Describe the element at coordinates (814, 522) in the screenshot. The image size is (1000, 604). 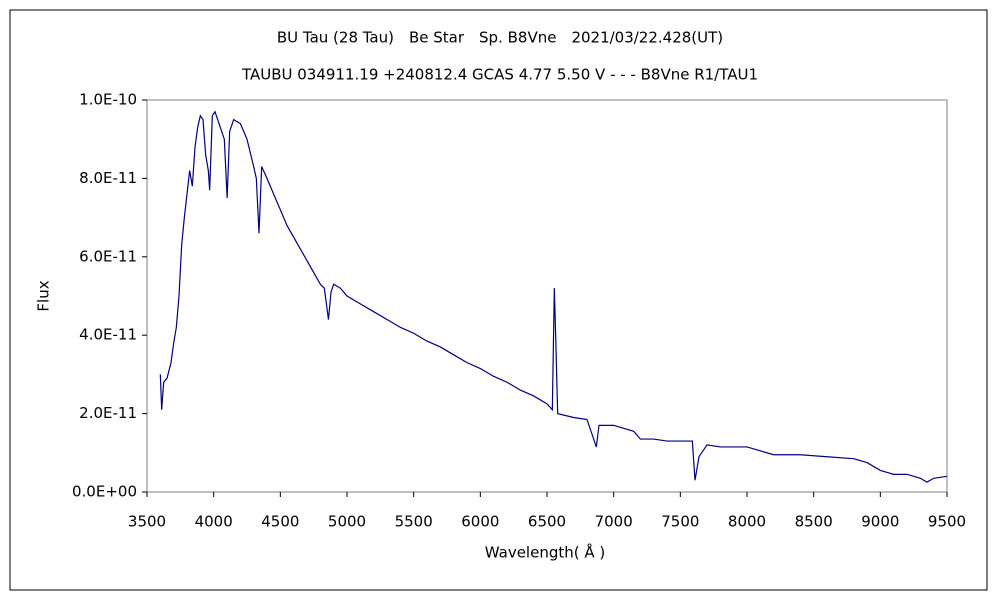
I see `x-tick-label: 8500` at that location.